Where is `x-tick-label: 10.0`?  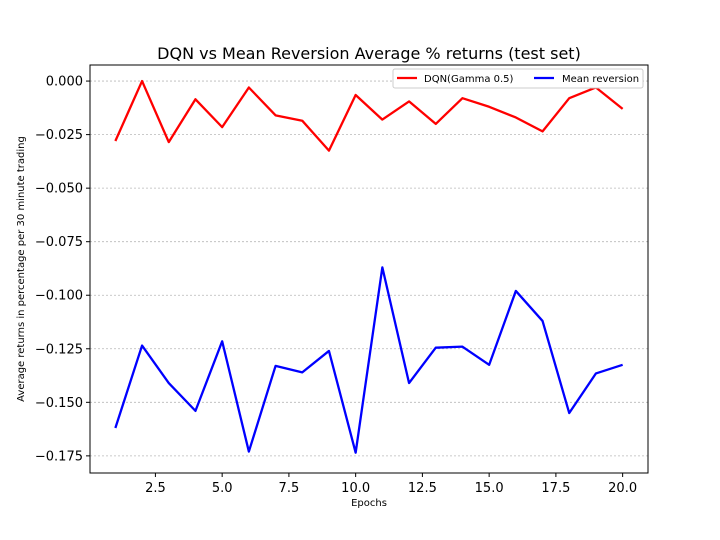
x-tick-label: 10.0 is located at coordinates (355, 488).